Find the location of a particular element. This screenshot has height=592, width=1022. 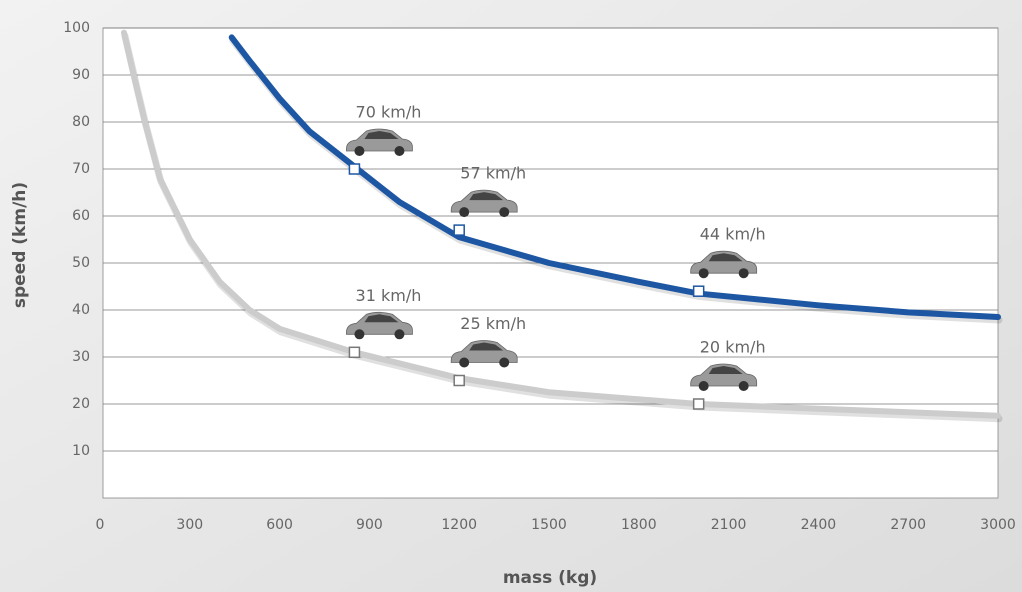

y-tick-label: 20 is located at coordinates (81, 404).